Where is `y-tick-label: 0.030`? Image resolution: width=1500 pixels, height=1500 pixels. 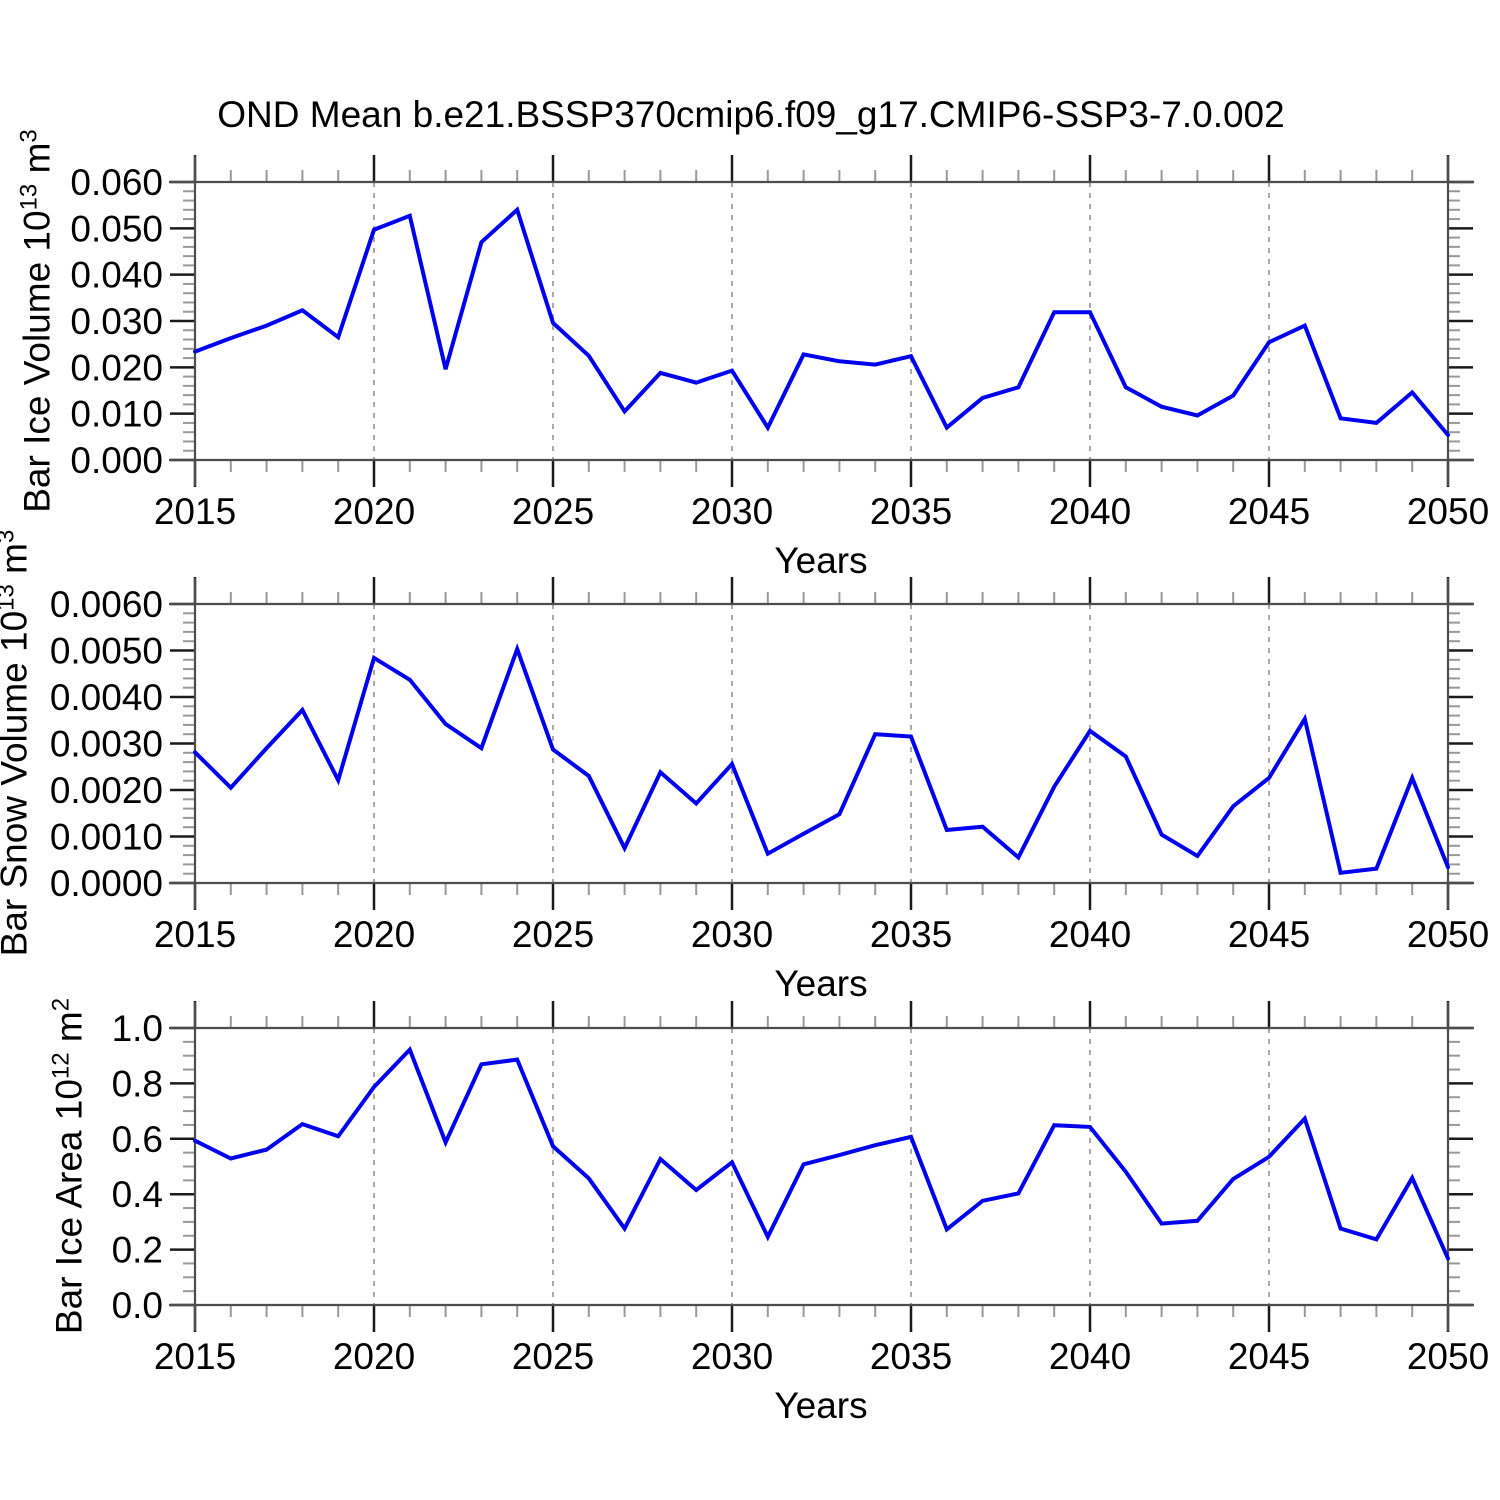
y-tick-label: 0.030 is located at coordinates (116, 321).